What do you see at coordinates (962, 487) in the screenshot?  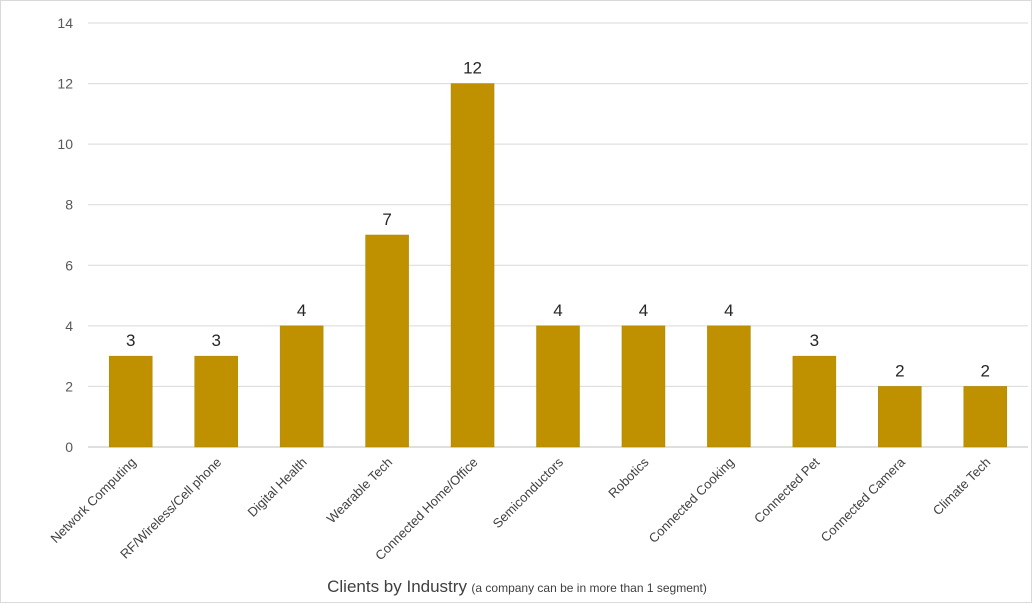 I see `x-tick-label: Climate Tech` at bounding box center [962, 487].